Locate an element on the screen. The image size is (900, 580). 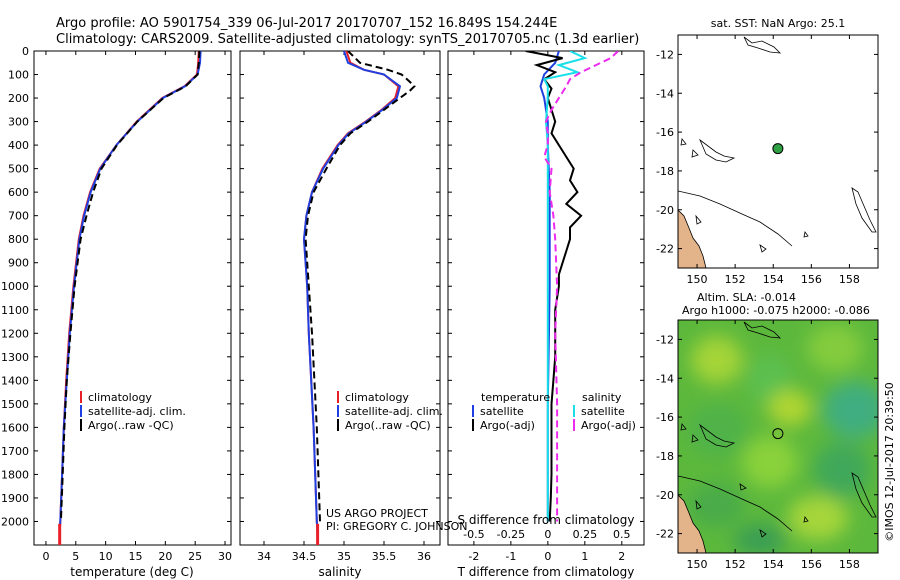
legend-label-s-satellite: satellite is located at coordinates (603, 411).